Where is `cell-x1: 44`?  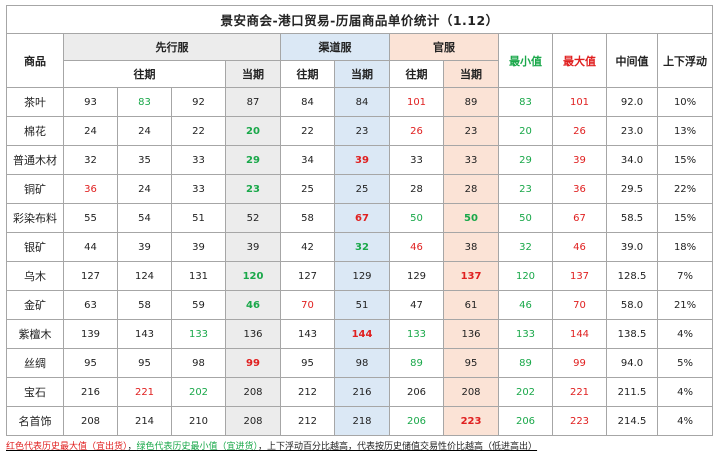
cell-x1: 44 is located at coordinates (90, 247).